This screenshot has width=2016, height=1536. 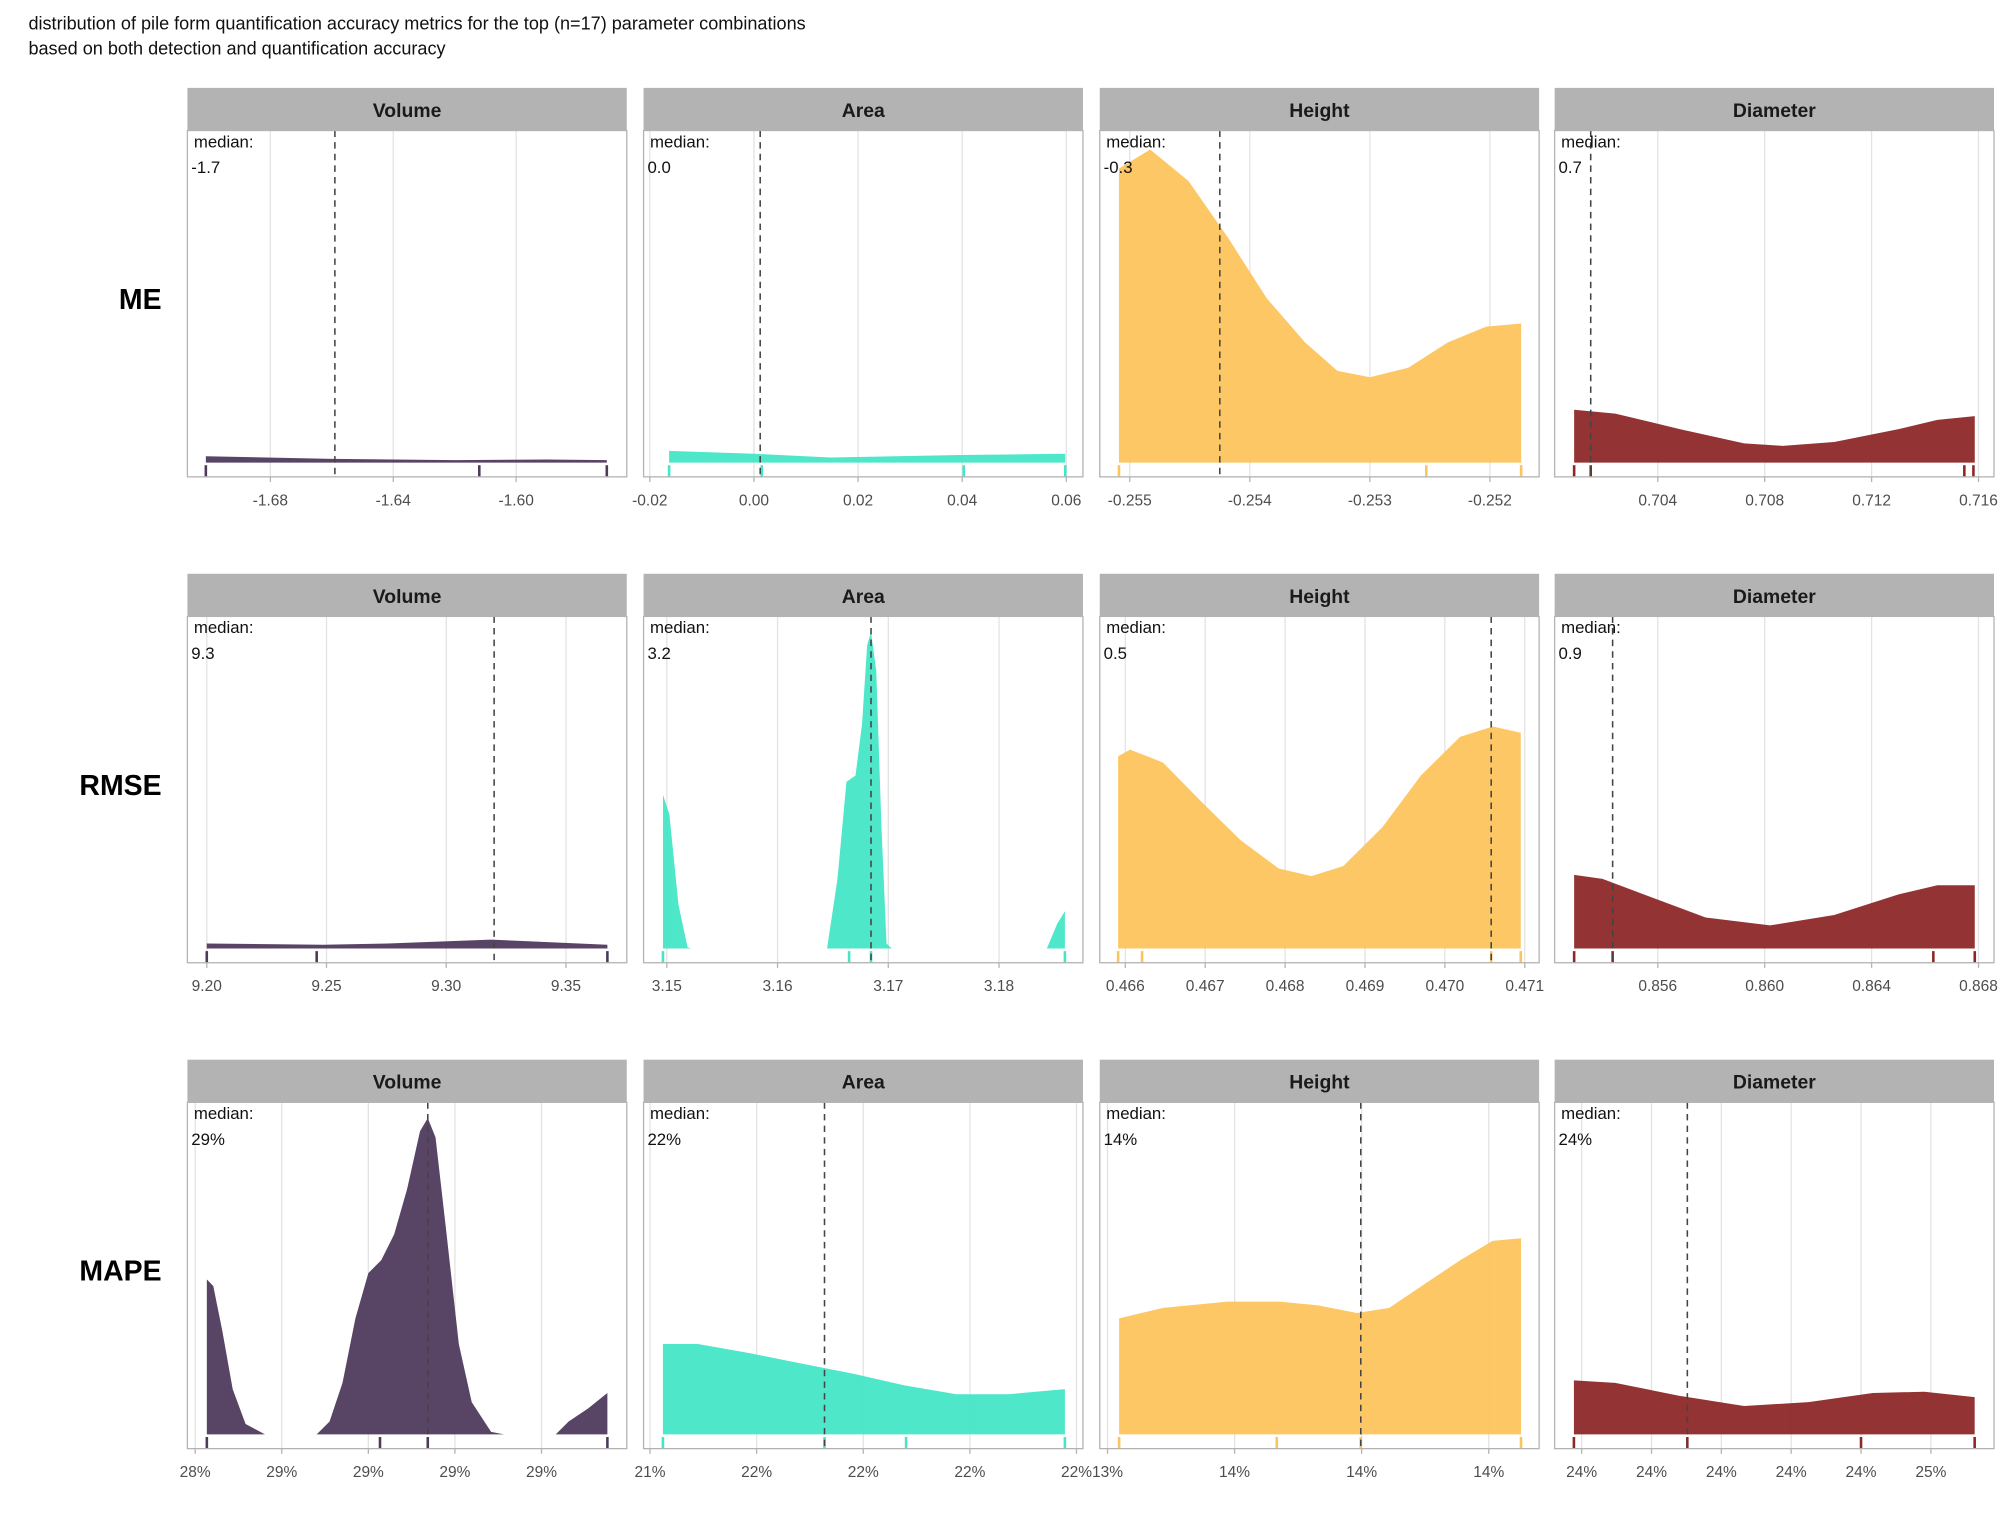 What do you see at coordinates (1978, 986) in the screenshot?
I see `x-tick-label: 0.868` at bounding box center [1978, 986].